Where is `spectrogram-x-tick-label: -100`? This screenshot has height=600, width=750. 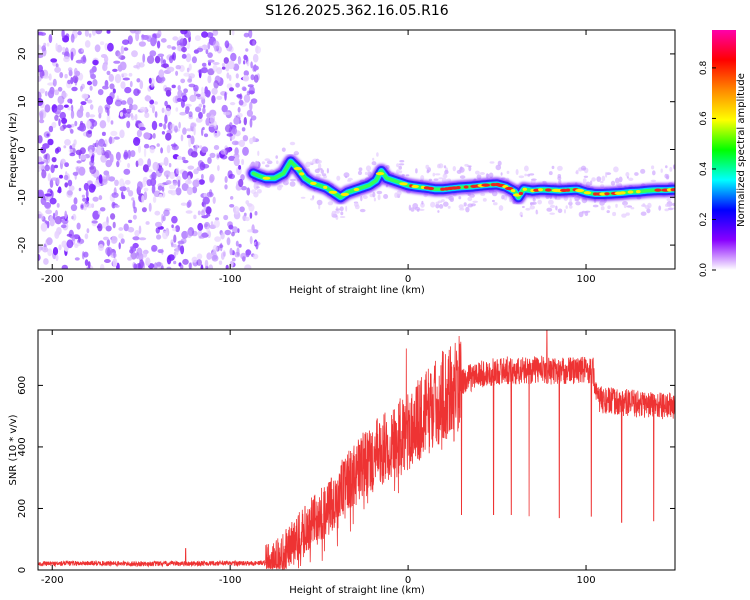
spectrogram-x-tick-label: -100 is located at coordinates (230, 279).